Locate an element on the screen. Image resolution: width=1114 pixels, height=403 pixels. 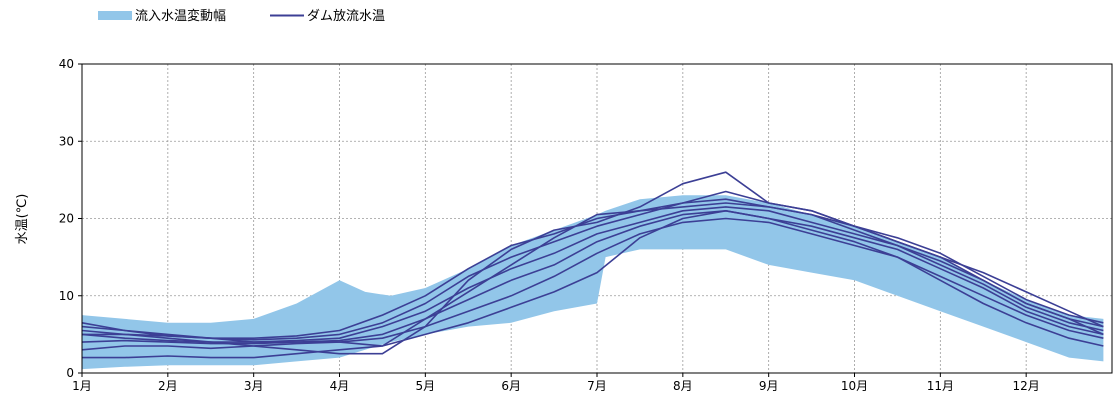
x-tick-label: 3月 is located at coordinates (254, 386).